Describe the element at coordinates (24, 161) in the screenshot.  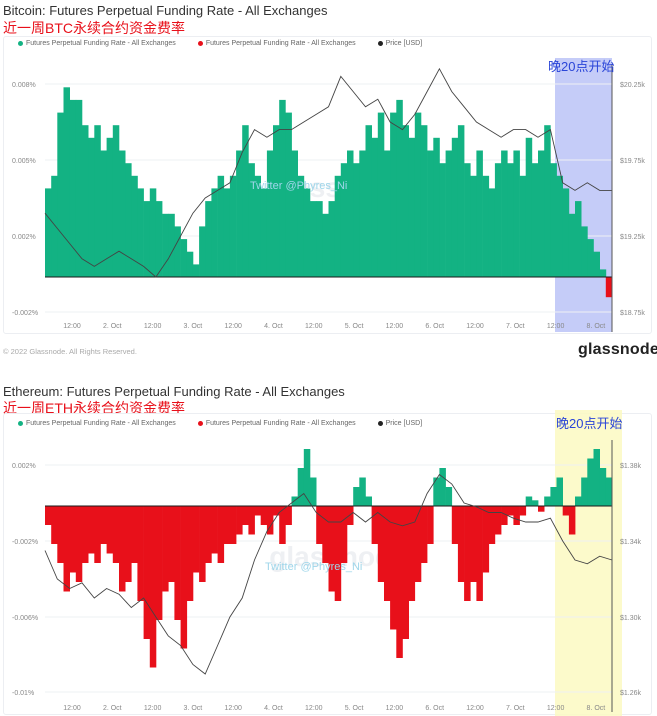
I see `y-tick-label: 0.005%` at that location.